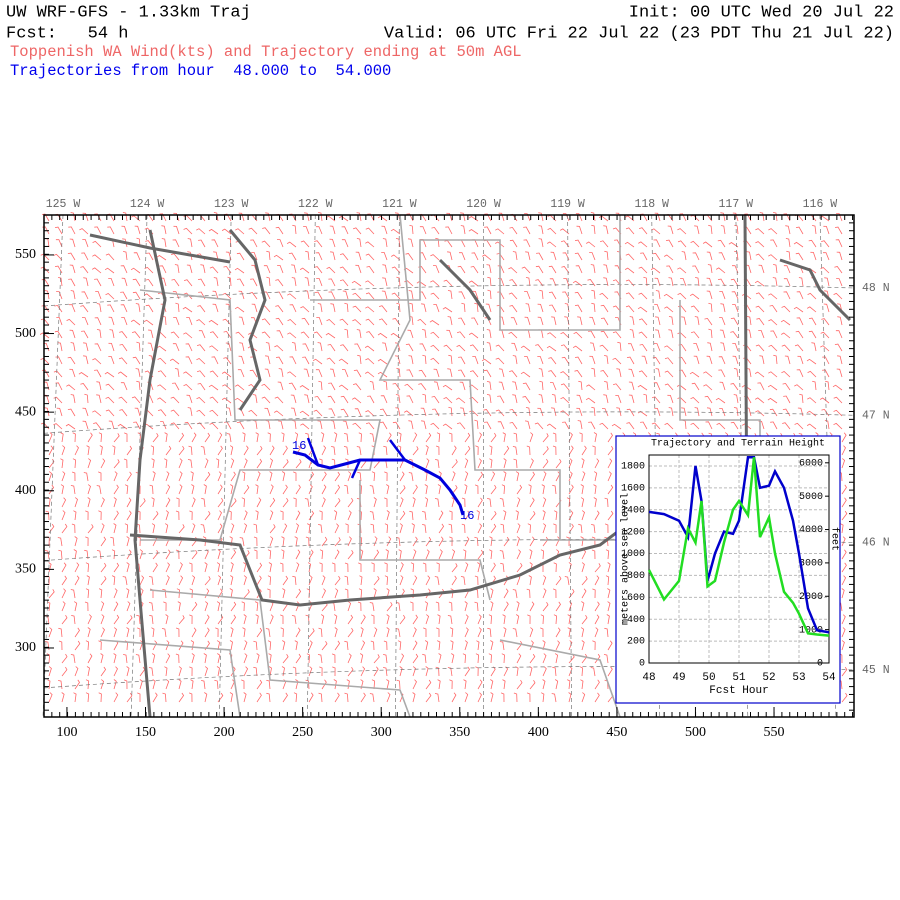  What do you see at coordinates (798, 678) in the screenshot?
I see `x-tick-label: 53` at bounding box center [798, 678].